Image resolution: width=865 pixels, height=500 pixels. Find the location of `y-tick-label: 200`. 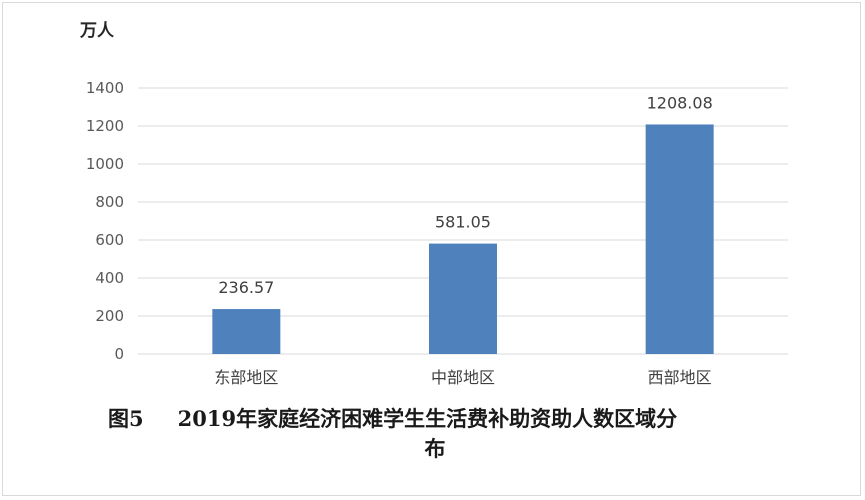

y-tick-label: 200 is located at coordinates (109, 316).